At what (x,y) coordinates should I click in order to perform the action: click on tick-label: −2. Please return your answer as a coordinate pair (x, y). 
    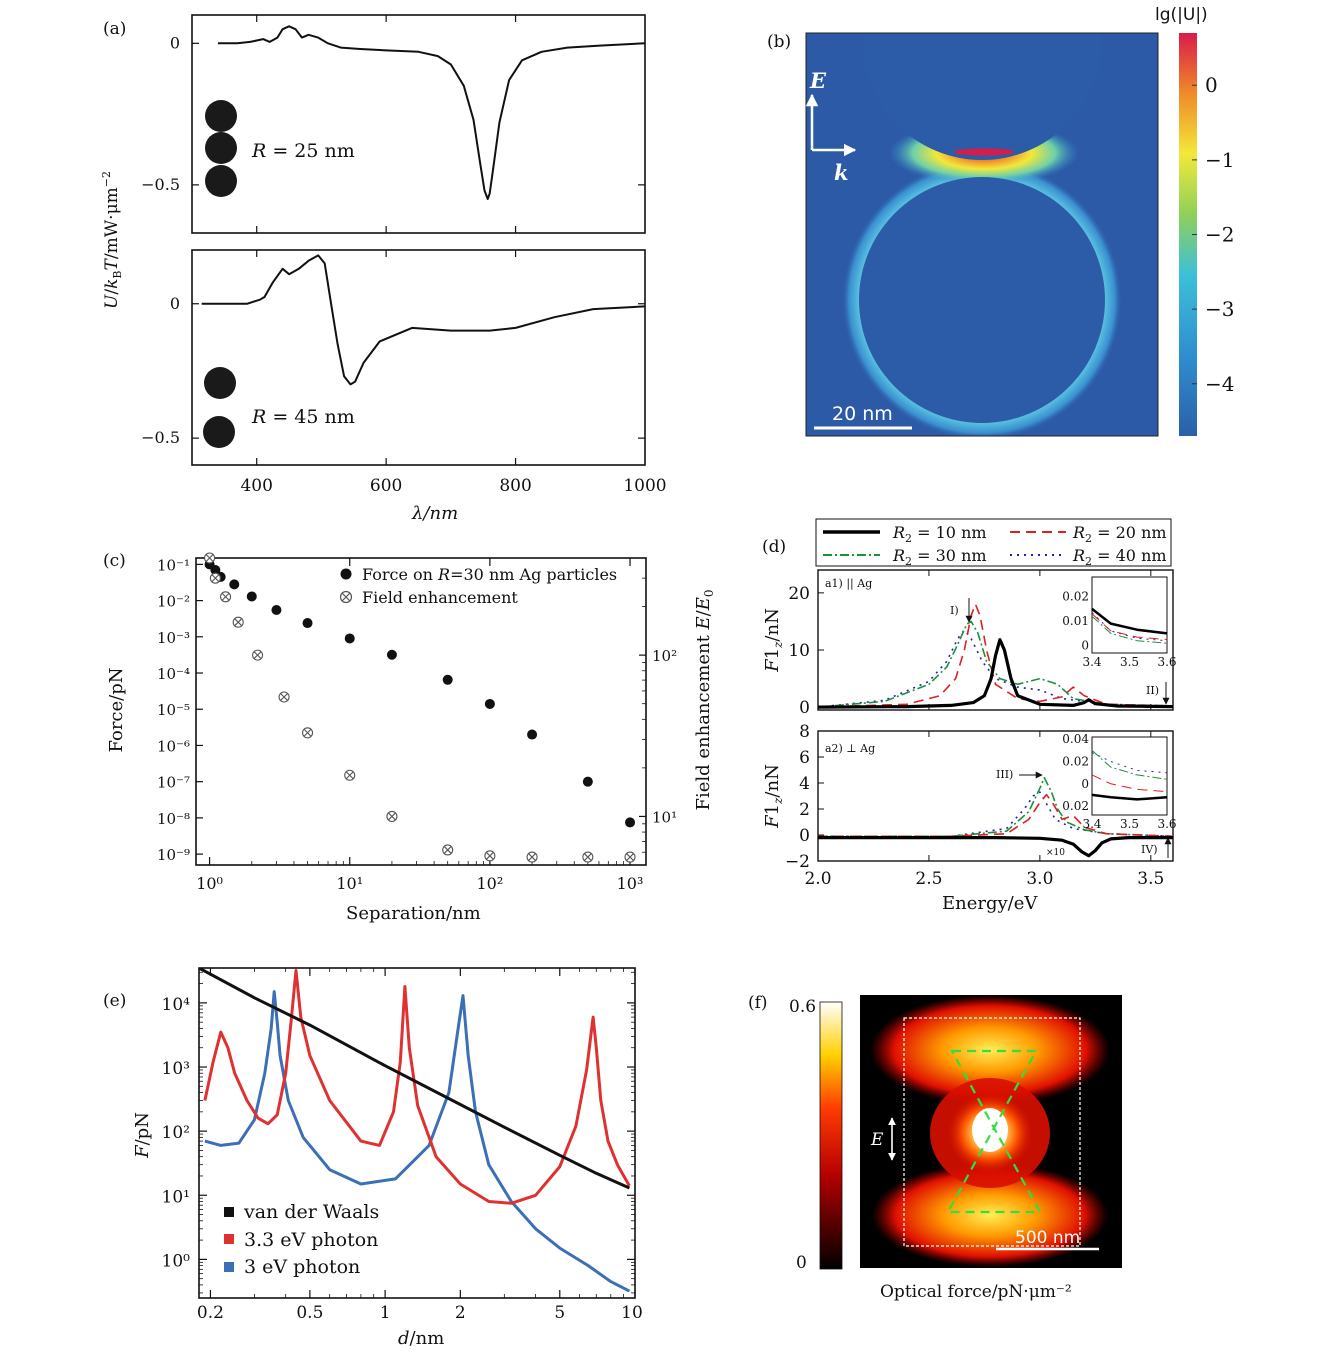
    Looking at the image, I should click on (797, 862).